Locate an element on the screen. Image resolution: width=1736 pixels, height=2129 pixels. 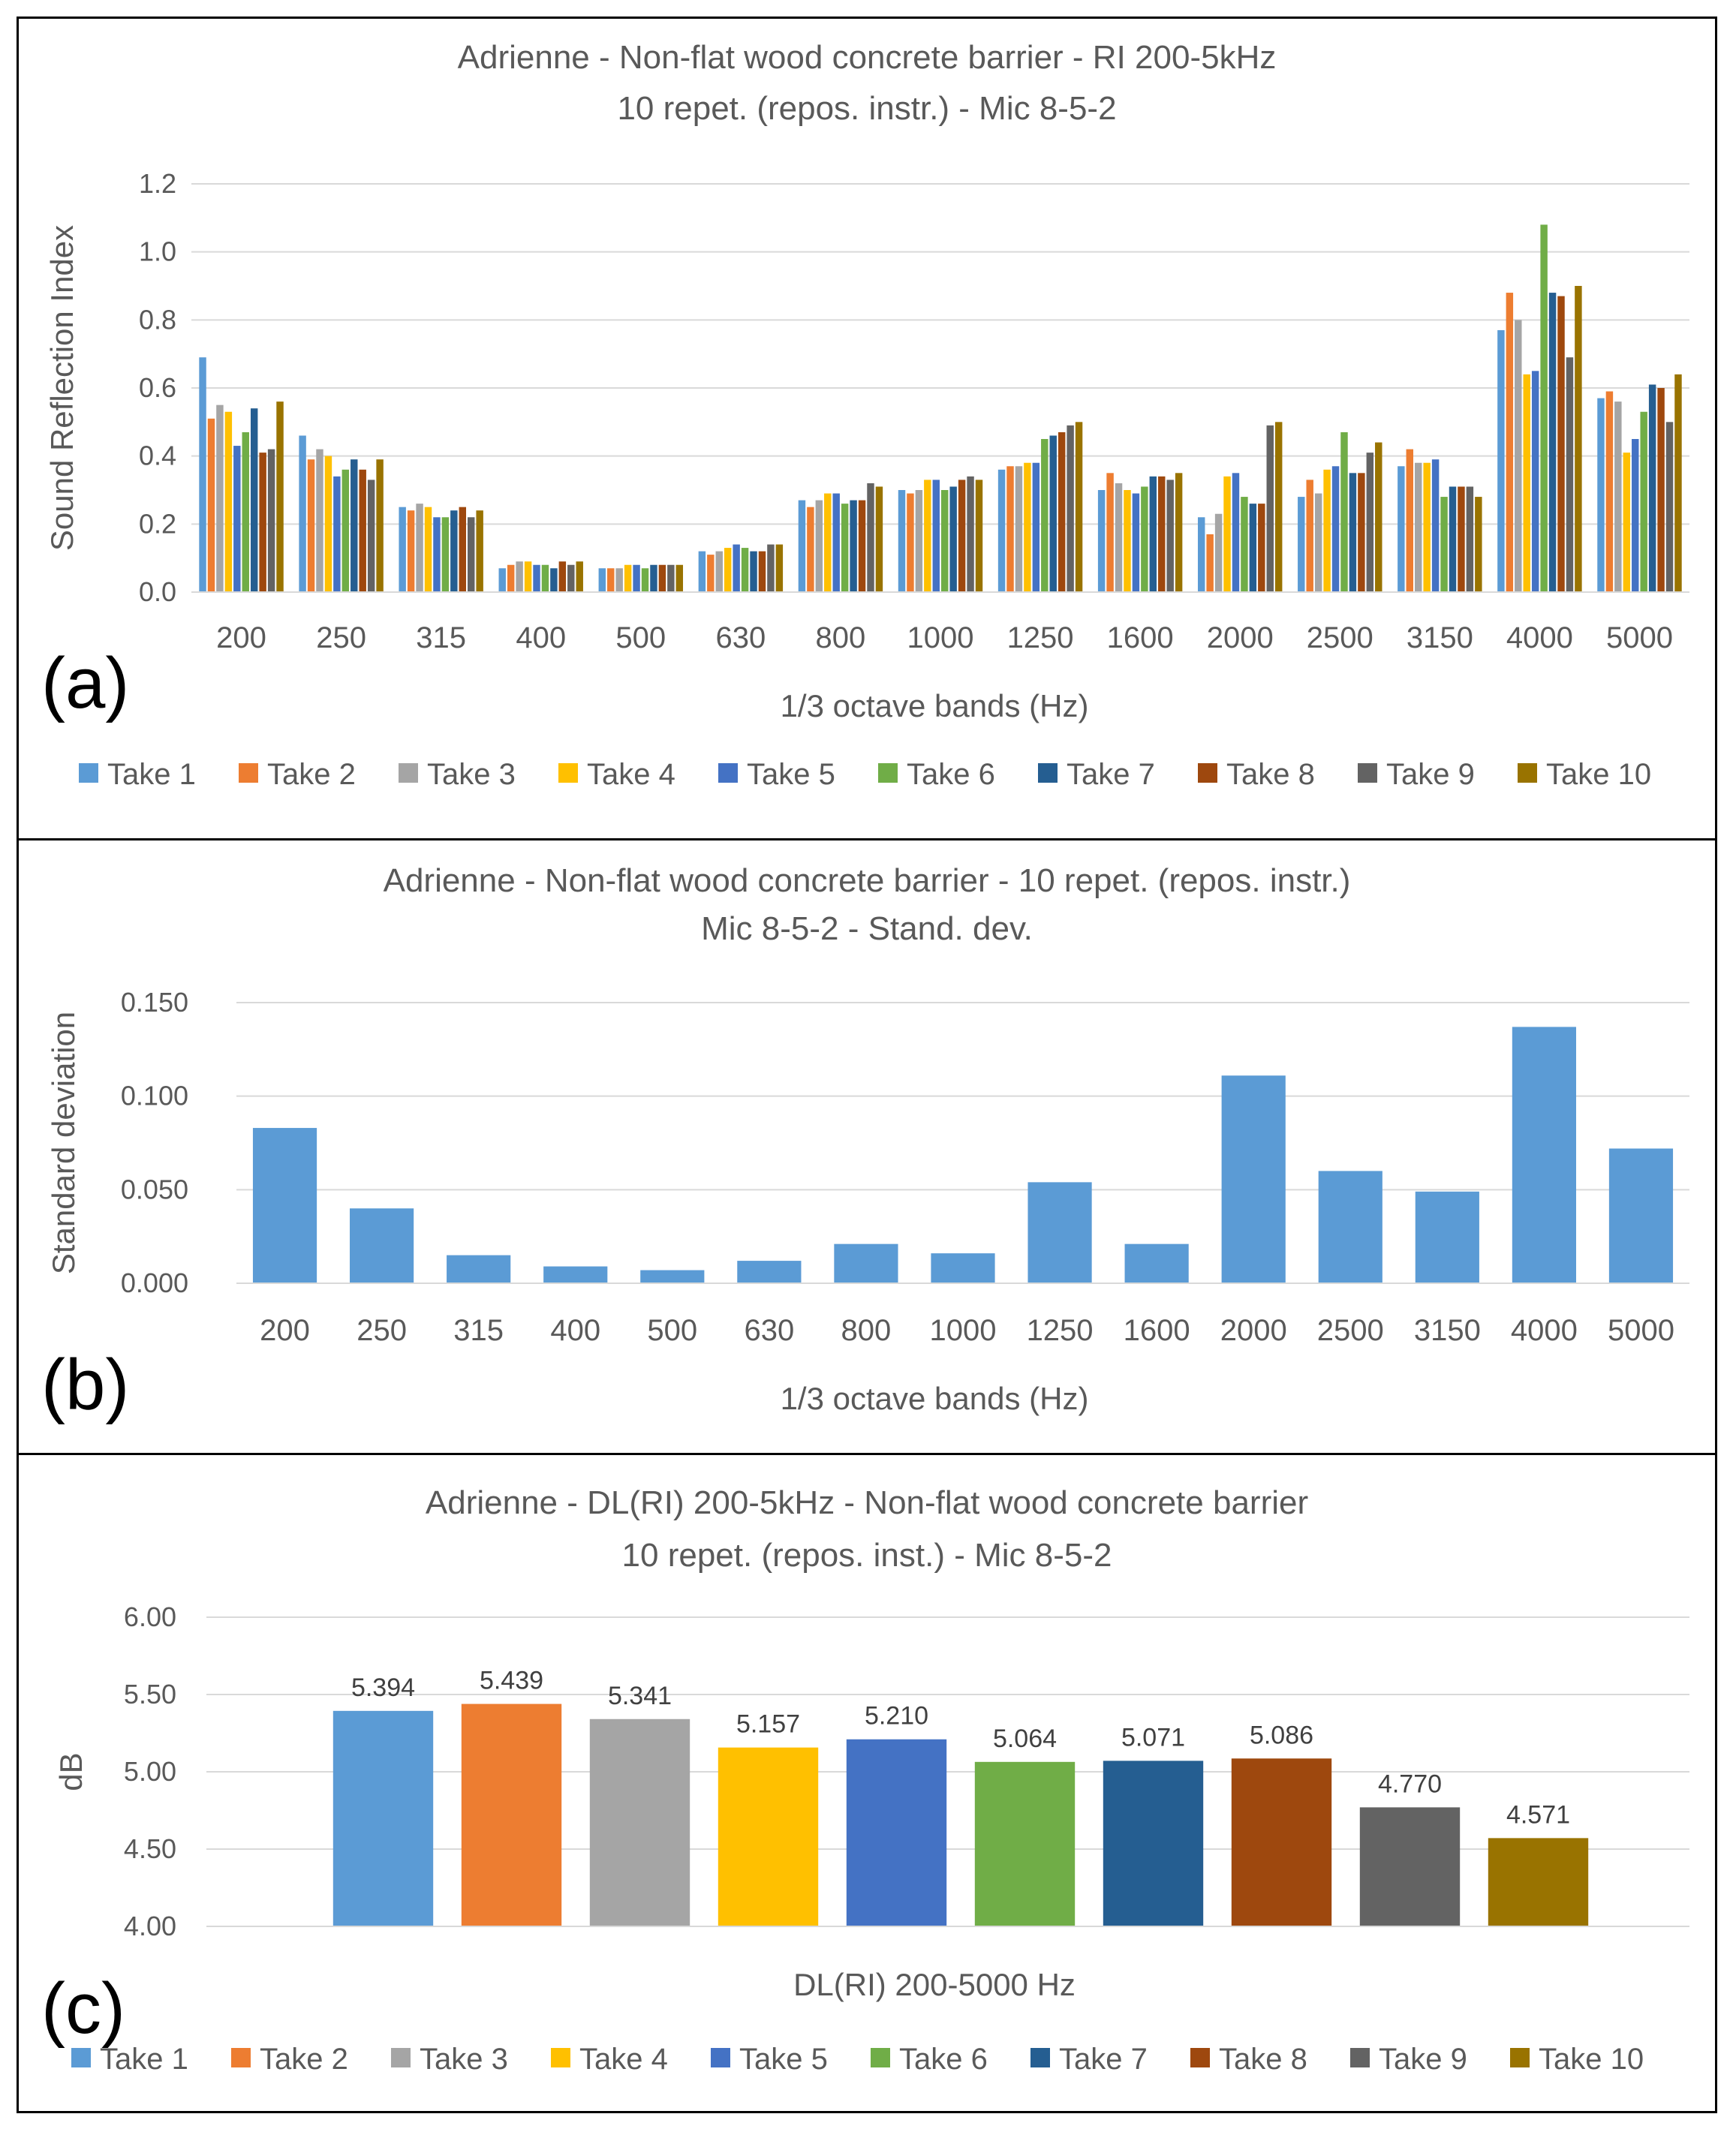
chart-b-xlabel: 1/3 octave bands (Hz) is located at coordinates (935, 1398).